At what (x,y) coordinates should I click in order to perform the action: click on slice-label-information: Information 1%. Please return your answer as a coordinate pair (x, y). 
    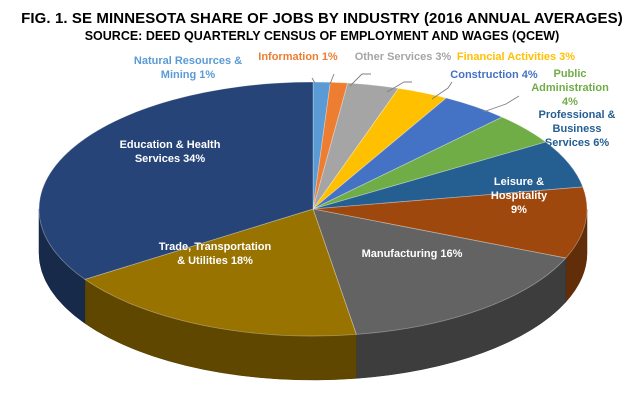
    Looking at the image, I should click on (298, 57).